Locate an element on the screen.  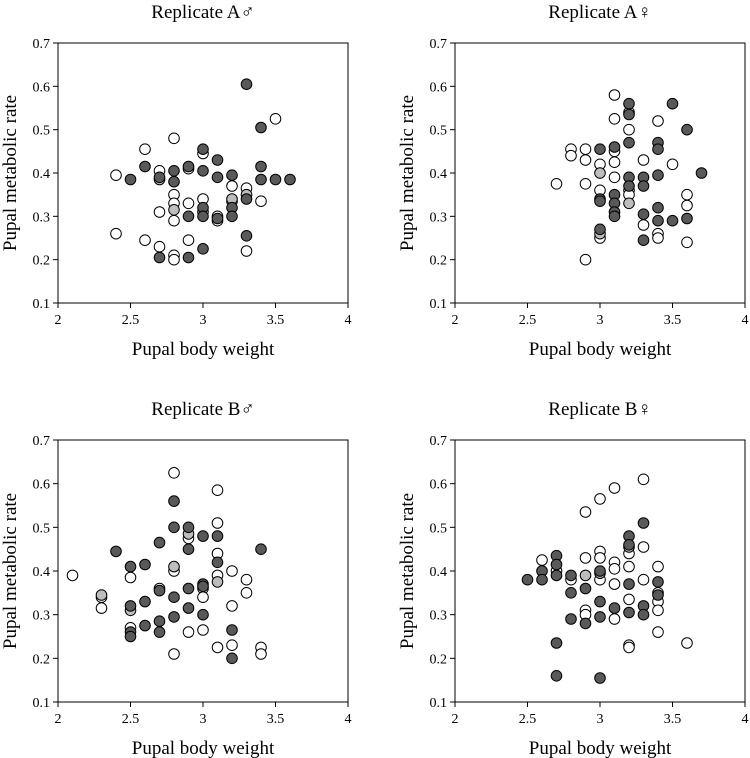
x-tick-label: 2.5 is located at coordinates (131, 320).